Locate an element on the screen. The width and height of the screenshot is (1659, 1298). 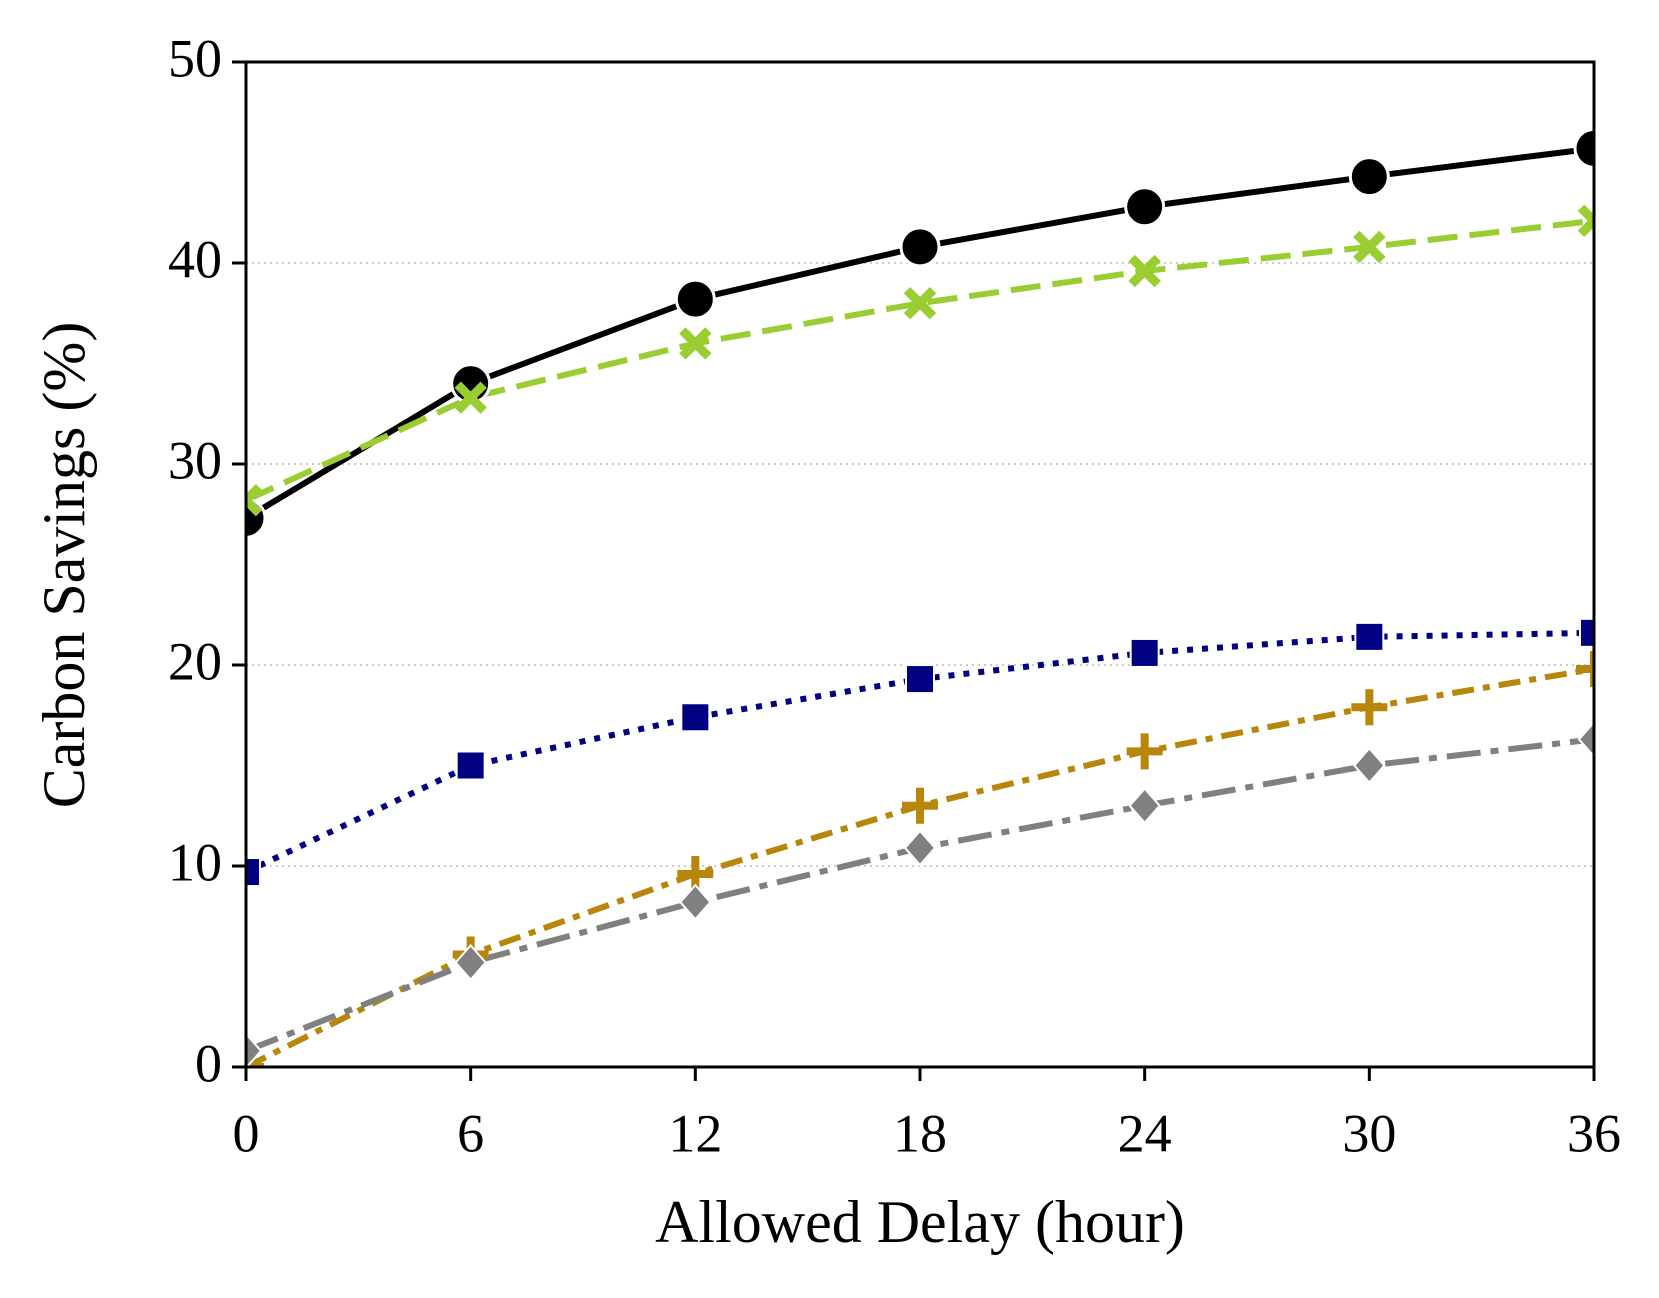
x-tick-label: 36 is located at coordinates (1594, 1133).